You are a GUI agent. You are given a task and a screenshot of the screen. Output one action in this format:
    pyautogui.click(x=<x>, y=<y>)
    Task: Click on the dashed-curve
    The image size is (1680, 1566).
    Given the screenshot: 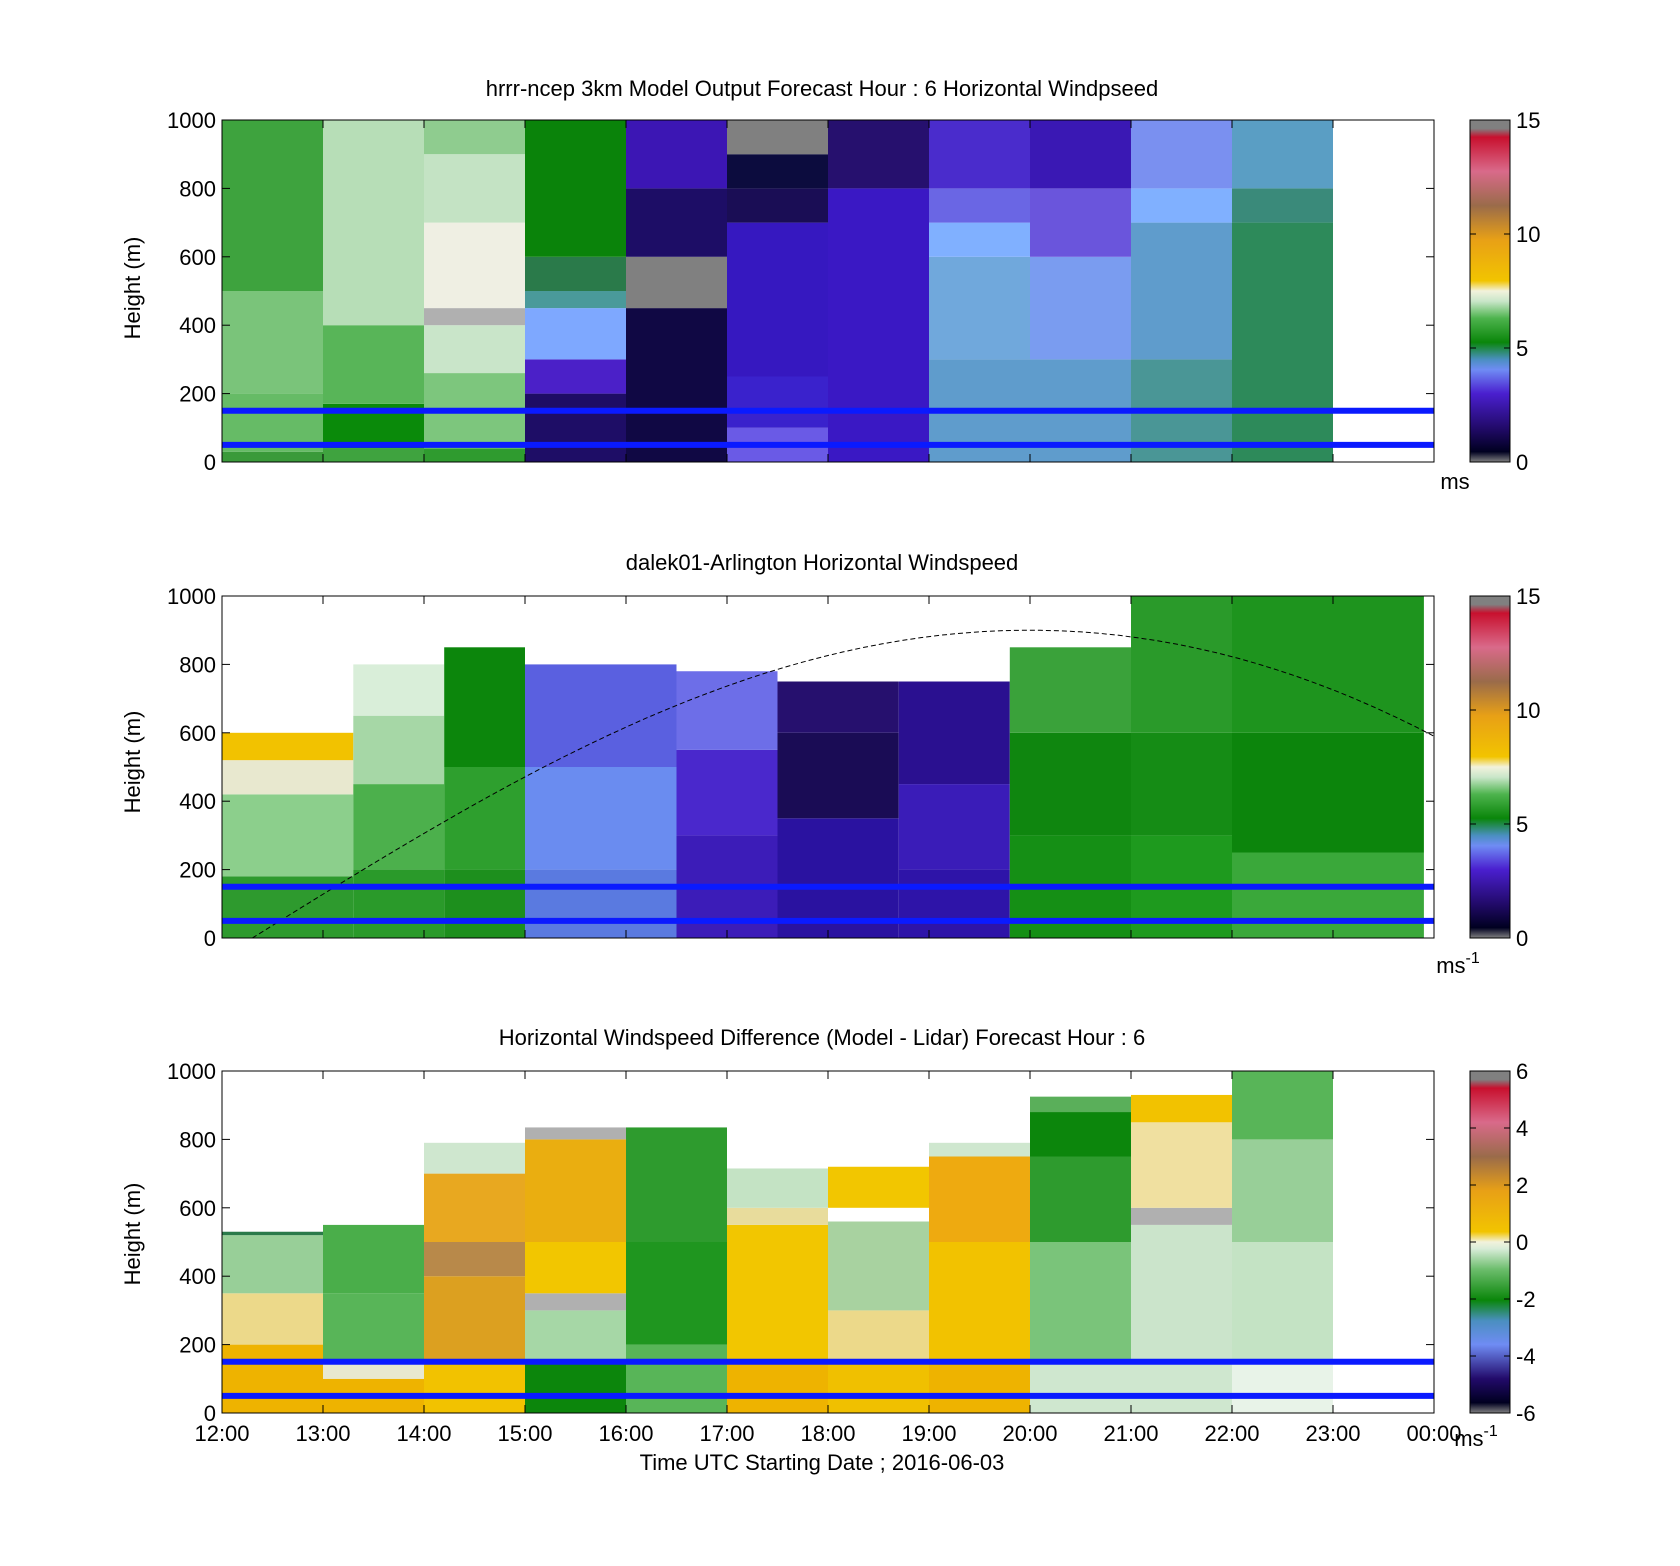 What is the action you would take?
    pyautogui.click(x=843, y=784)
    